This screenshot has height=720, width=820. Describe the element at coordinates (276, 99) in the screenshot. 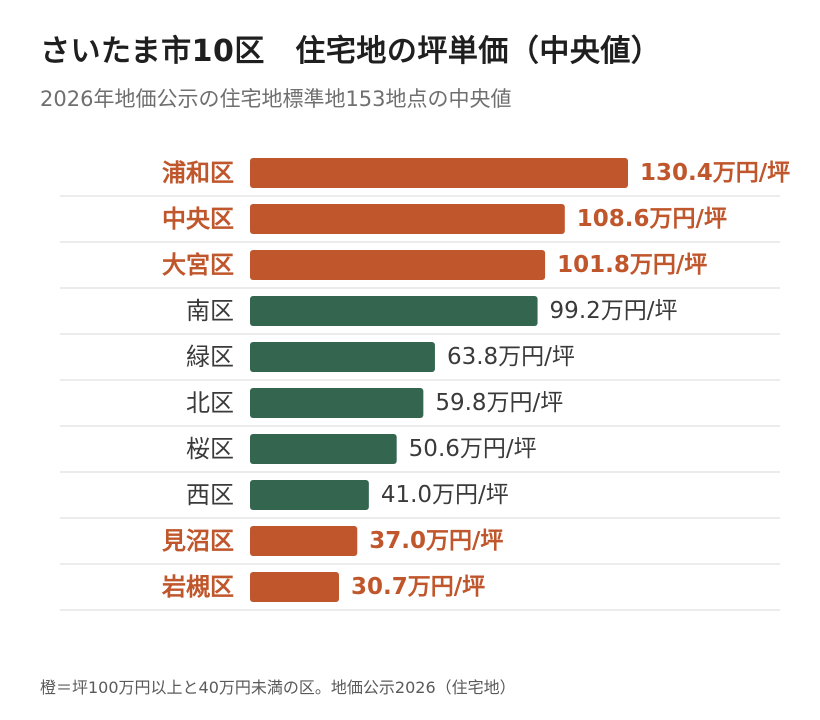

I see `chart-subtitle: 2026年地価公示の住宅地標準地153地点の中央値` at that location.